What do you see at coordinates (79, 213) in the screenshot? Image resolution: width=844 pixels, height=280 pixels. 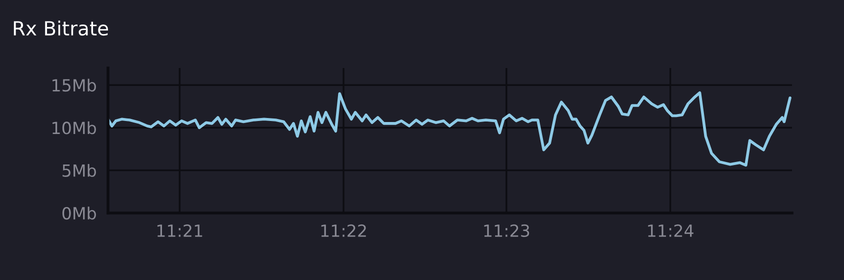 I see `y-tick-label: 0Mb` at bounding box center [79, 213].